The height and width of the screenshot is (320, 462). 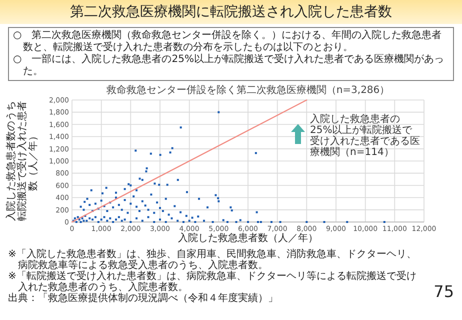 What do you see at coordinates (229, 66) in the screenshot?
I see `text: ○ 一部には、入院した救急患者の25%以上が転院搬送で受け入れた患者である医療機関があった。` at bounding box center [229, 66].